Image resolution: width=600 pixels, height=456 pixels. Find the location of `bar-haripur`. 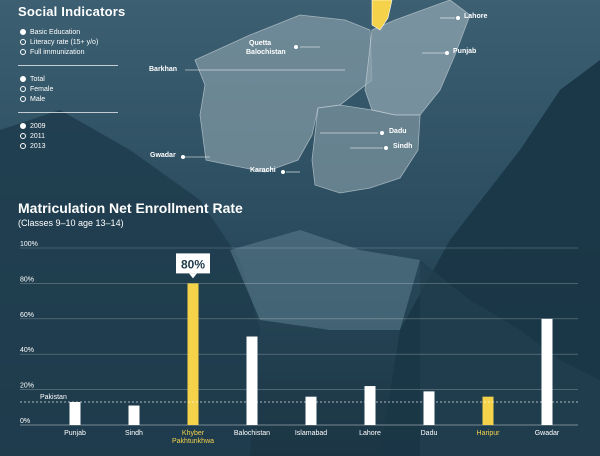

bar-haripur is located at coordinates (488, 410).